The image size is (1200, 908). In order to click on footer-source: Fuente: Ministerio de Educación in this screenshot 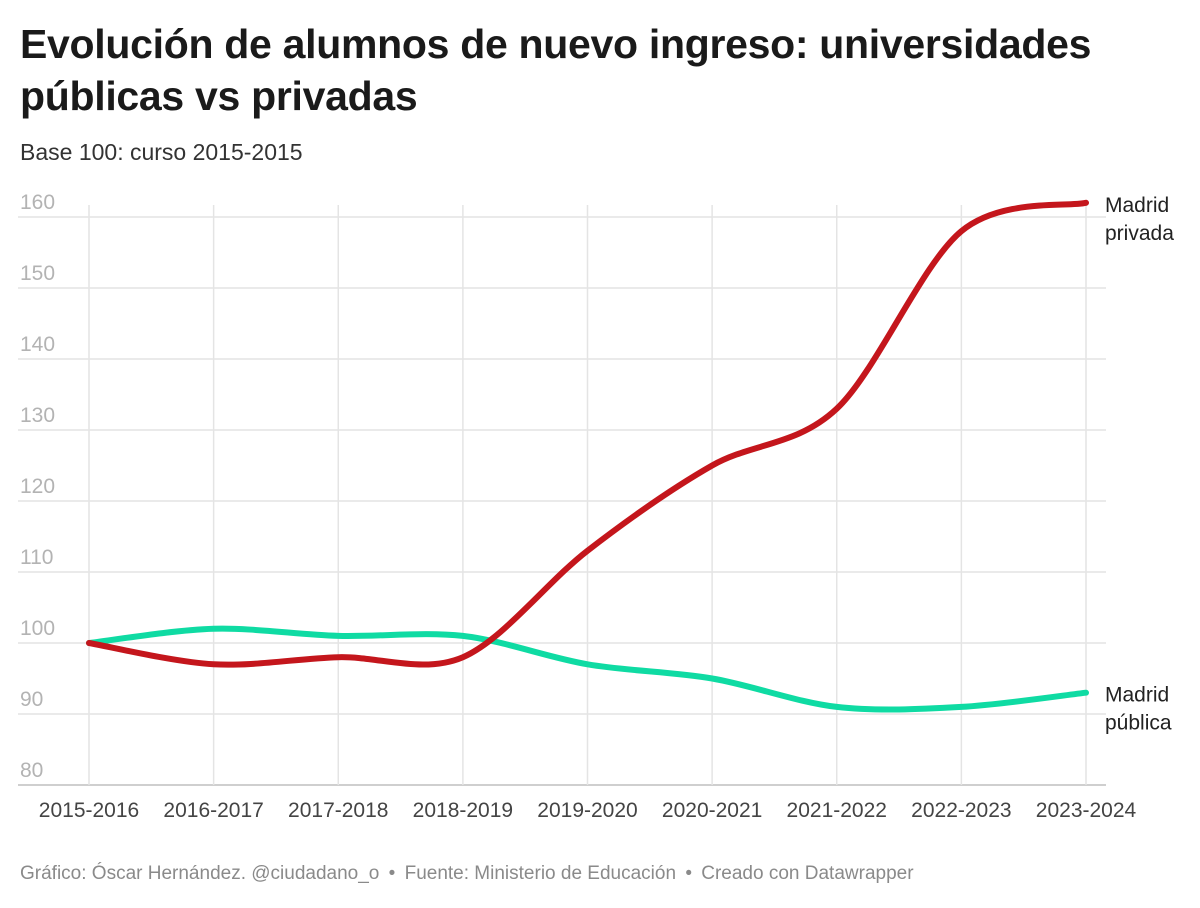, I will do `click(540, 873)`.